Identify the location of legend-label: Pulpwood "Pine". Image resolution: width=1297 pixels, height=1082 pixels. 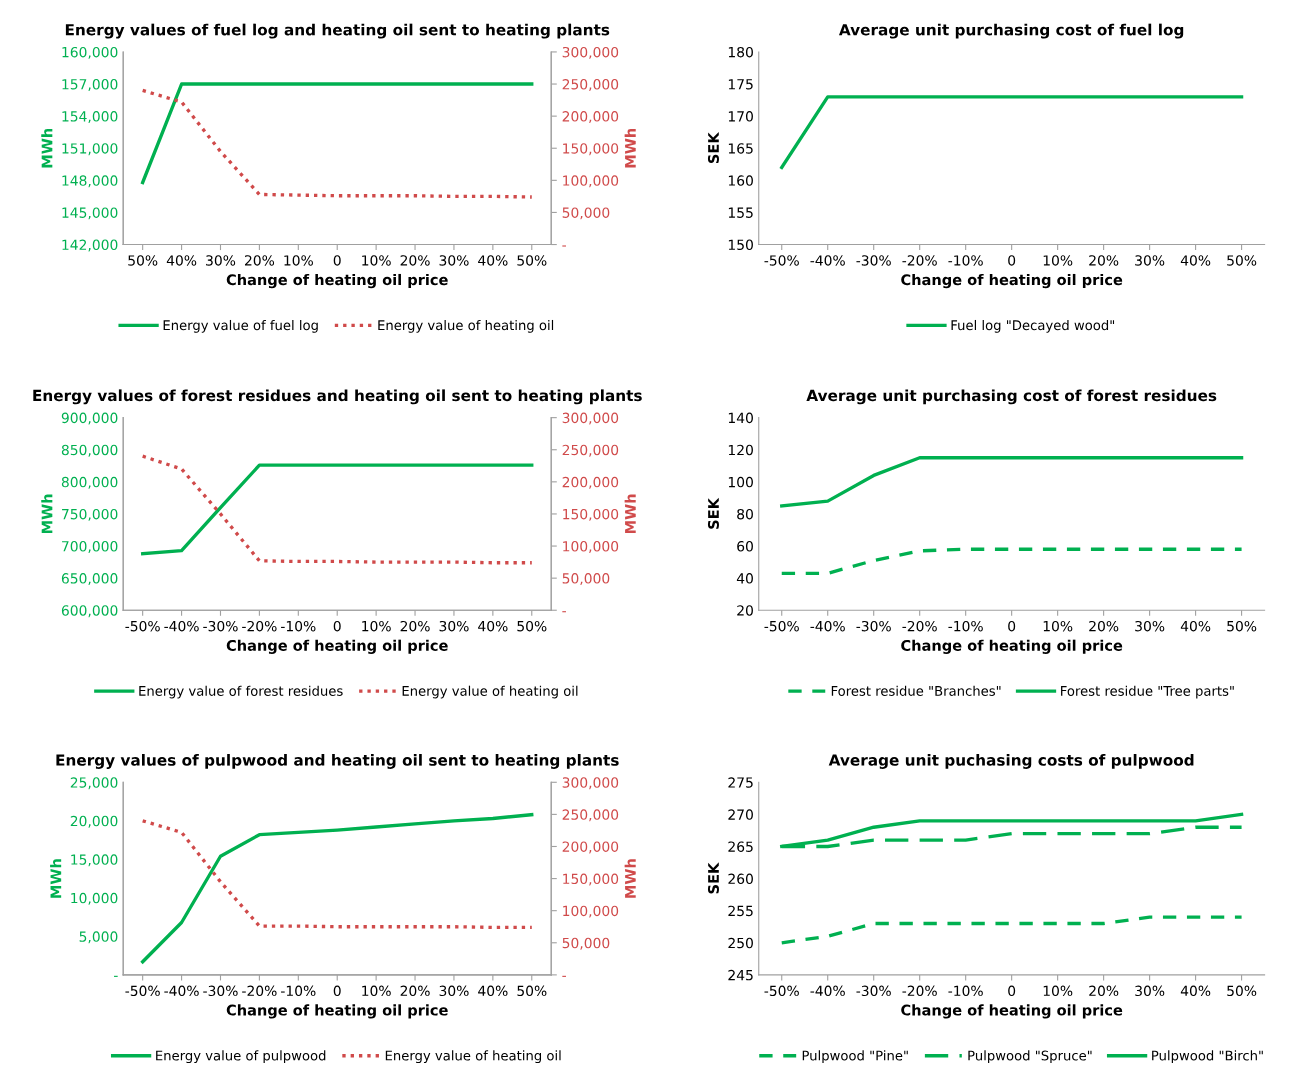
(855, 1057).